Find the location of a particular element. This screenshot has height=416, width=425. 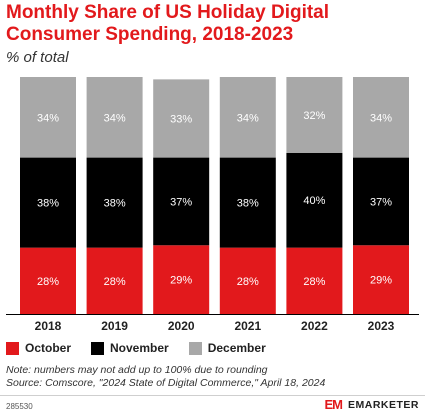

x-tick-label-2019: 2019 is located at coordinates (114, 326).